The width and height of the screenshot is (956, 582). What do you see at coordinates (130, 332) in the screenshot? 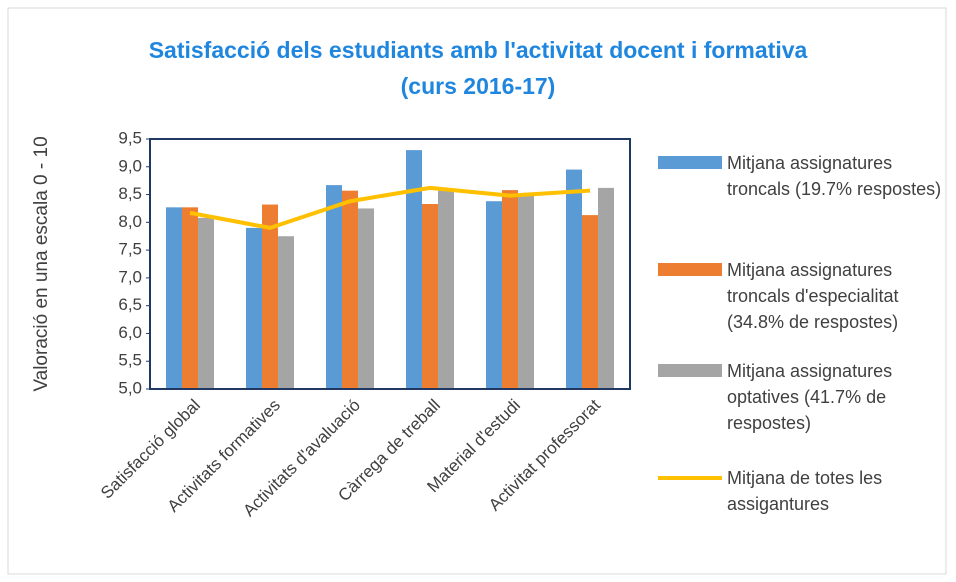
I see `y-tick-label: 6,0` at bounding box center [130, 332].